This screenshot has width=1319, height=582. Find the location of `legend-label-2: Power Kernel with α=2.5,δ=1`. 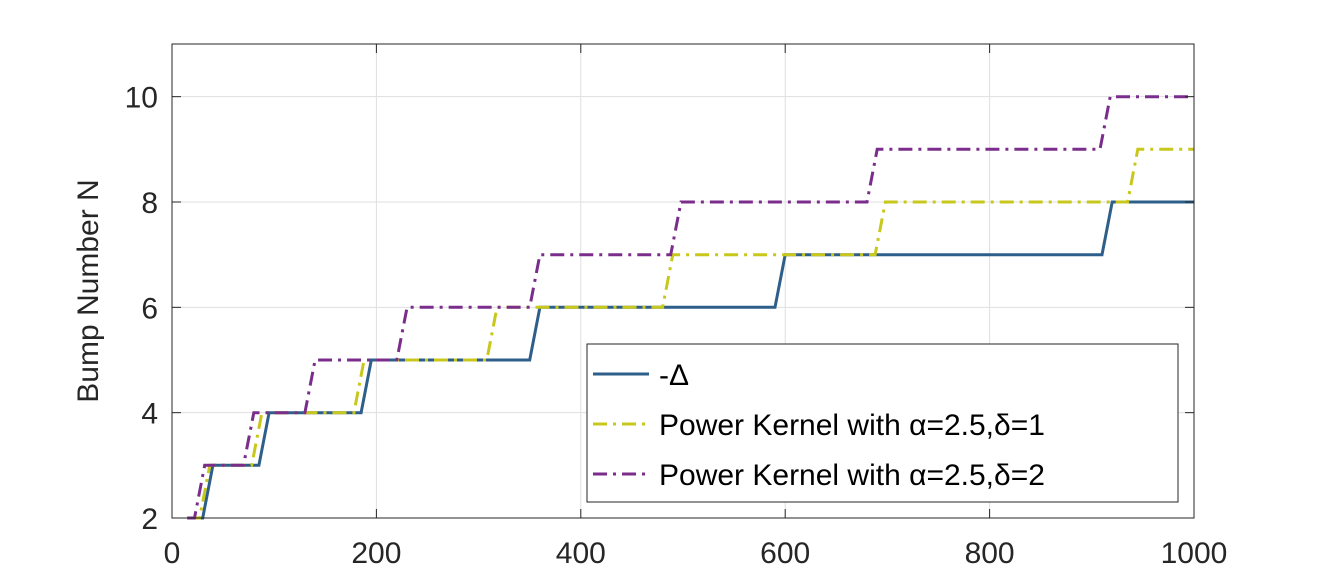

legend-label-2: Power Kernel with α=2.5,δ=1 is located at coordinates (852, 425).